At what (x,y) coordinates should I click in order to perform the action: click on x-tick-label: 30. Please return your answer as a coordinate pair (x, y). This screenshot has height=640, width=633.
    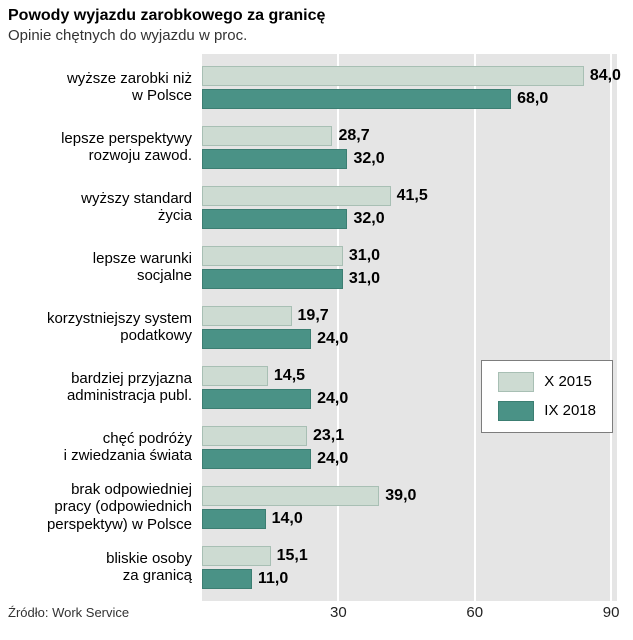
    Looking at the image, I should click on (338, 612).